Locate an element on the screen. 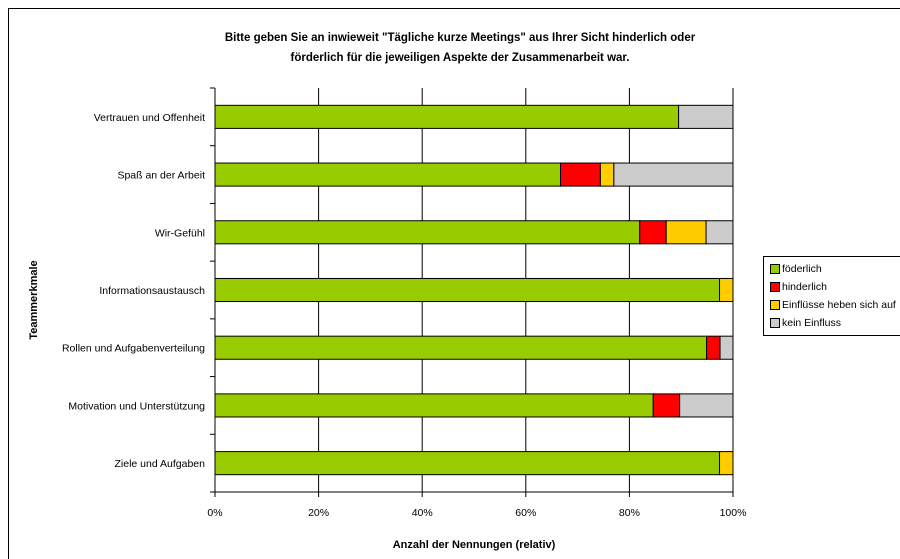  legend-swatch-foerderlich is located at coordinates (775, 269).